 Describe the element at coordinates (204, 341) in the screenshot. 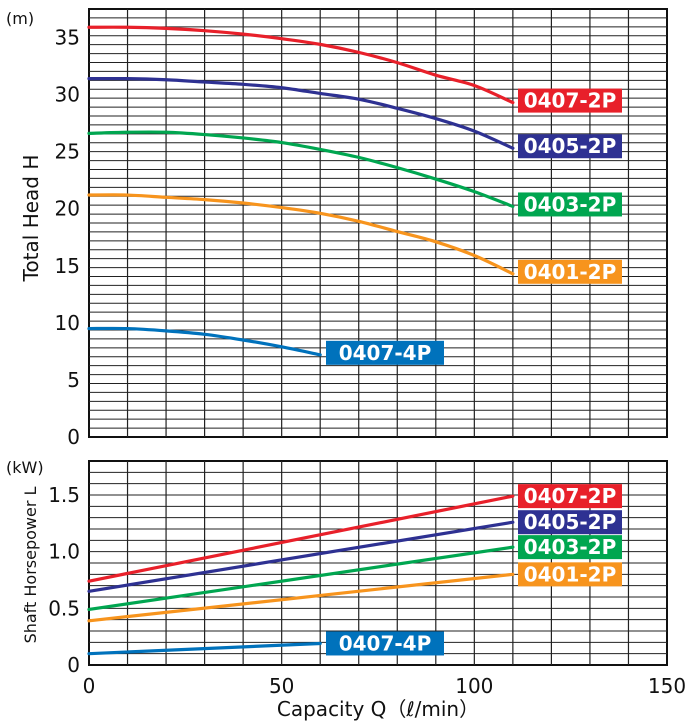

I see `head-curve-0407-4P` at that location.